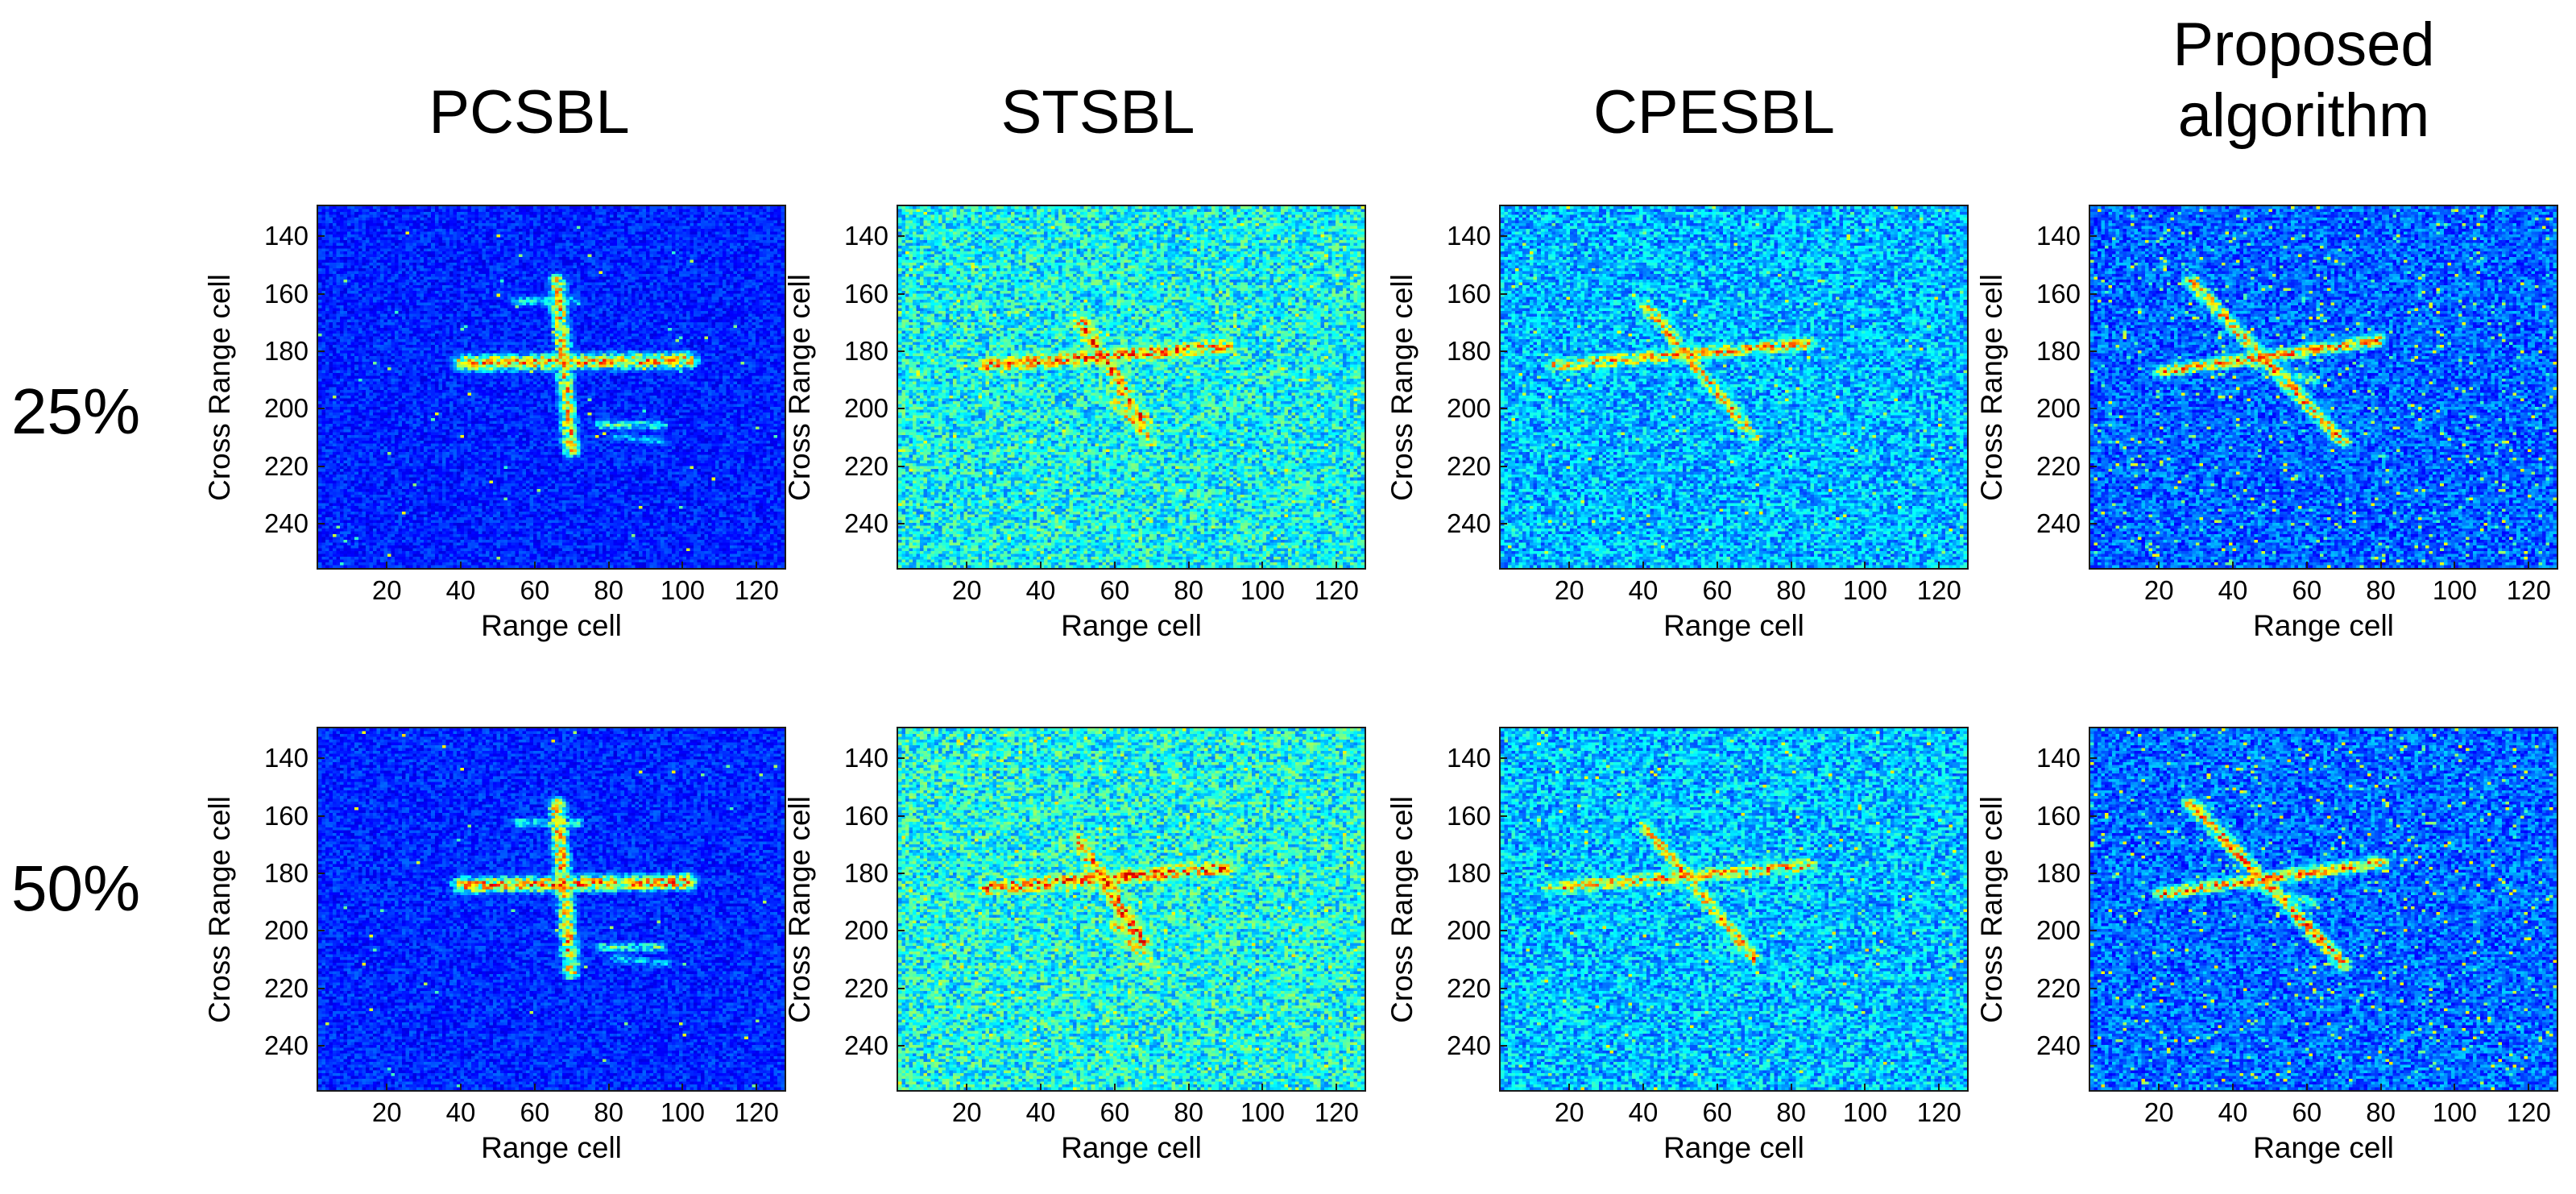 This screenshot has height=1194, width=2576. I want to click on row-label-50: 50%, so click(76, 888).